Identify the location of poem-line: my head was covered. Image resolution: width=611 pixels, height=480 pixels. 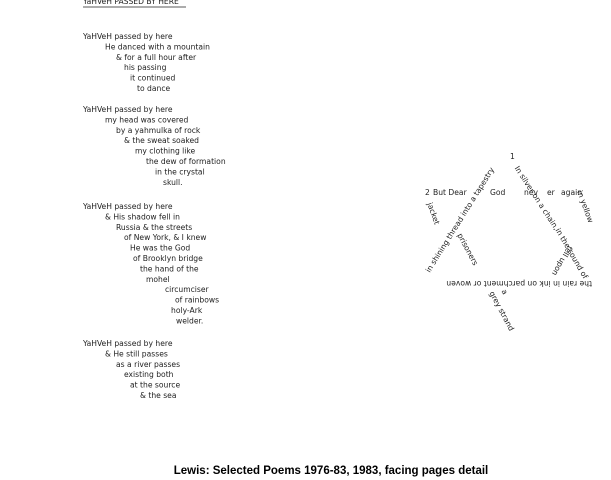
(147, 119).